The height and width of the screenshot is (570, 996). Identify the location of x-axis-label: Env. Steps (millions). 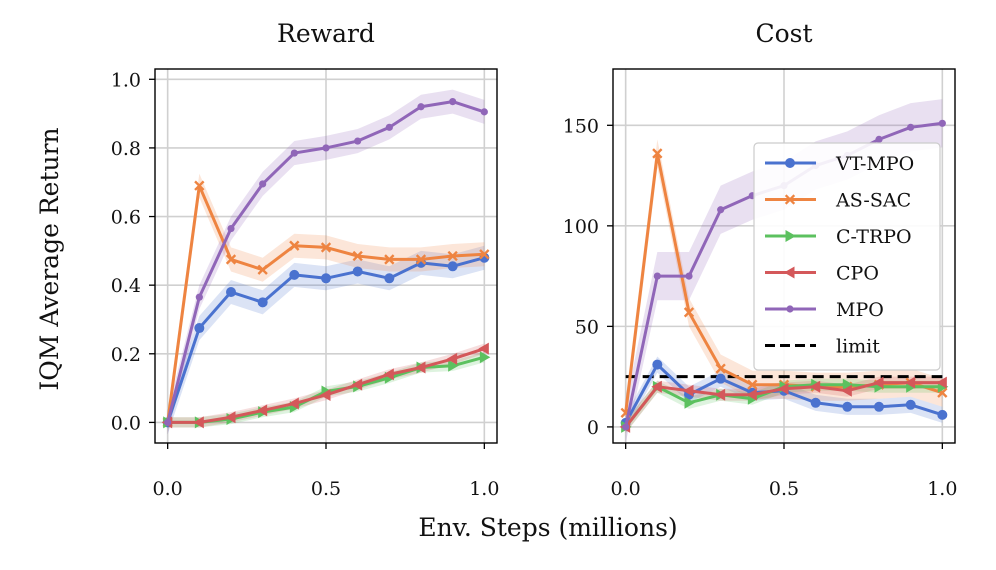
(547, 527).